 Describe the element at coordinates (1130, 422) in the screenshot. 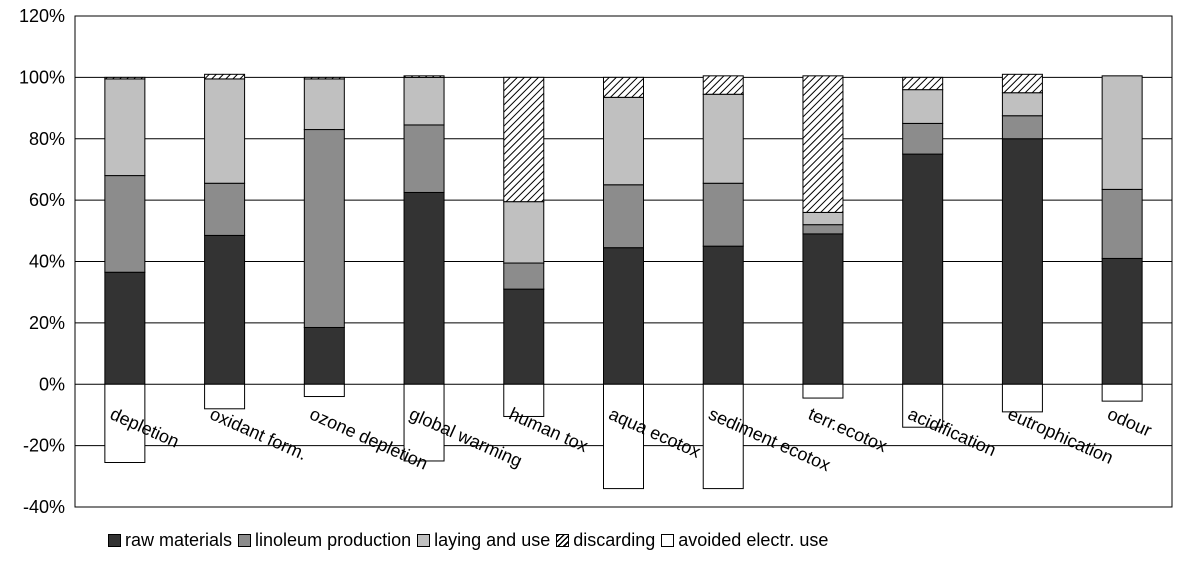

I see `x-tick-label: odour` at that location.